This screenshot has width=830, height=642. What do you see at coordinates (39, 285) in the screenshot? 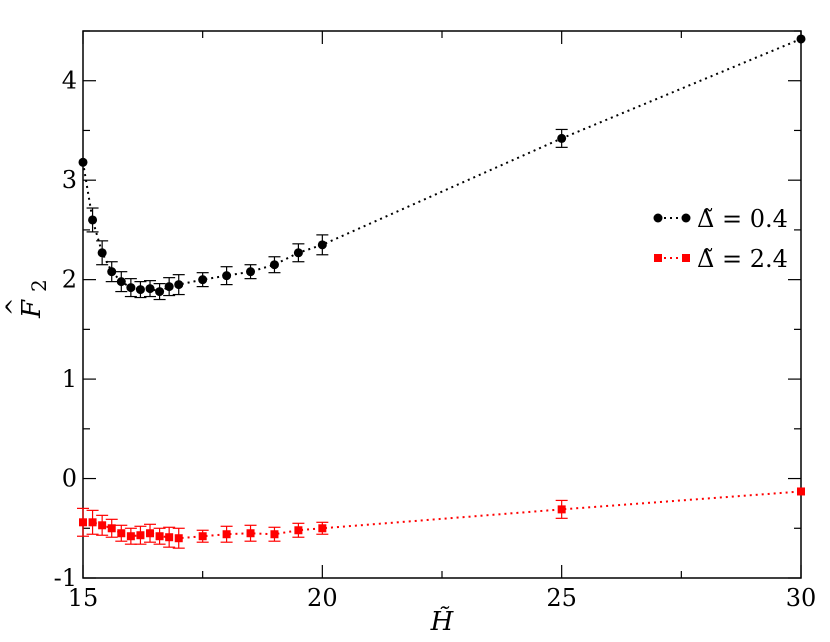
I see `y-axis-label-subscript: 2` at bounding box center [39, 285].